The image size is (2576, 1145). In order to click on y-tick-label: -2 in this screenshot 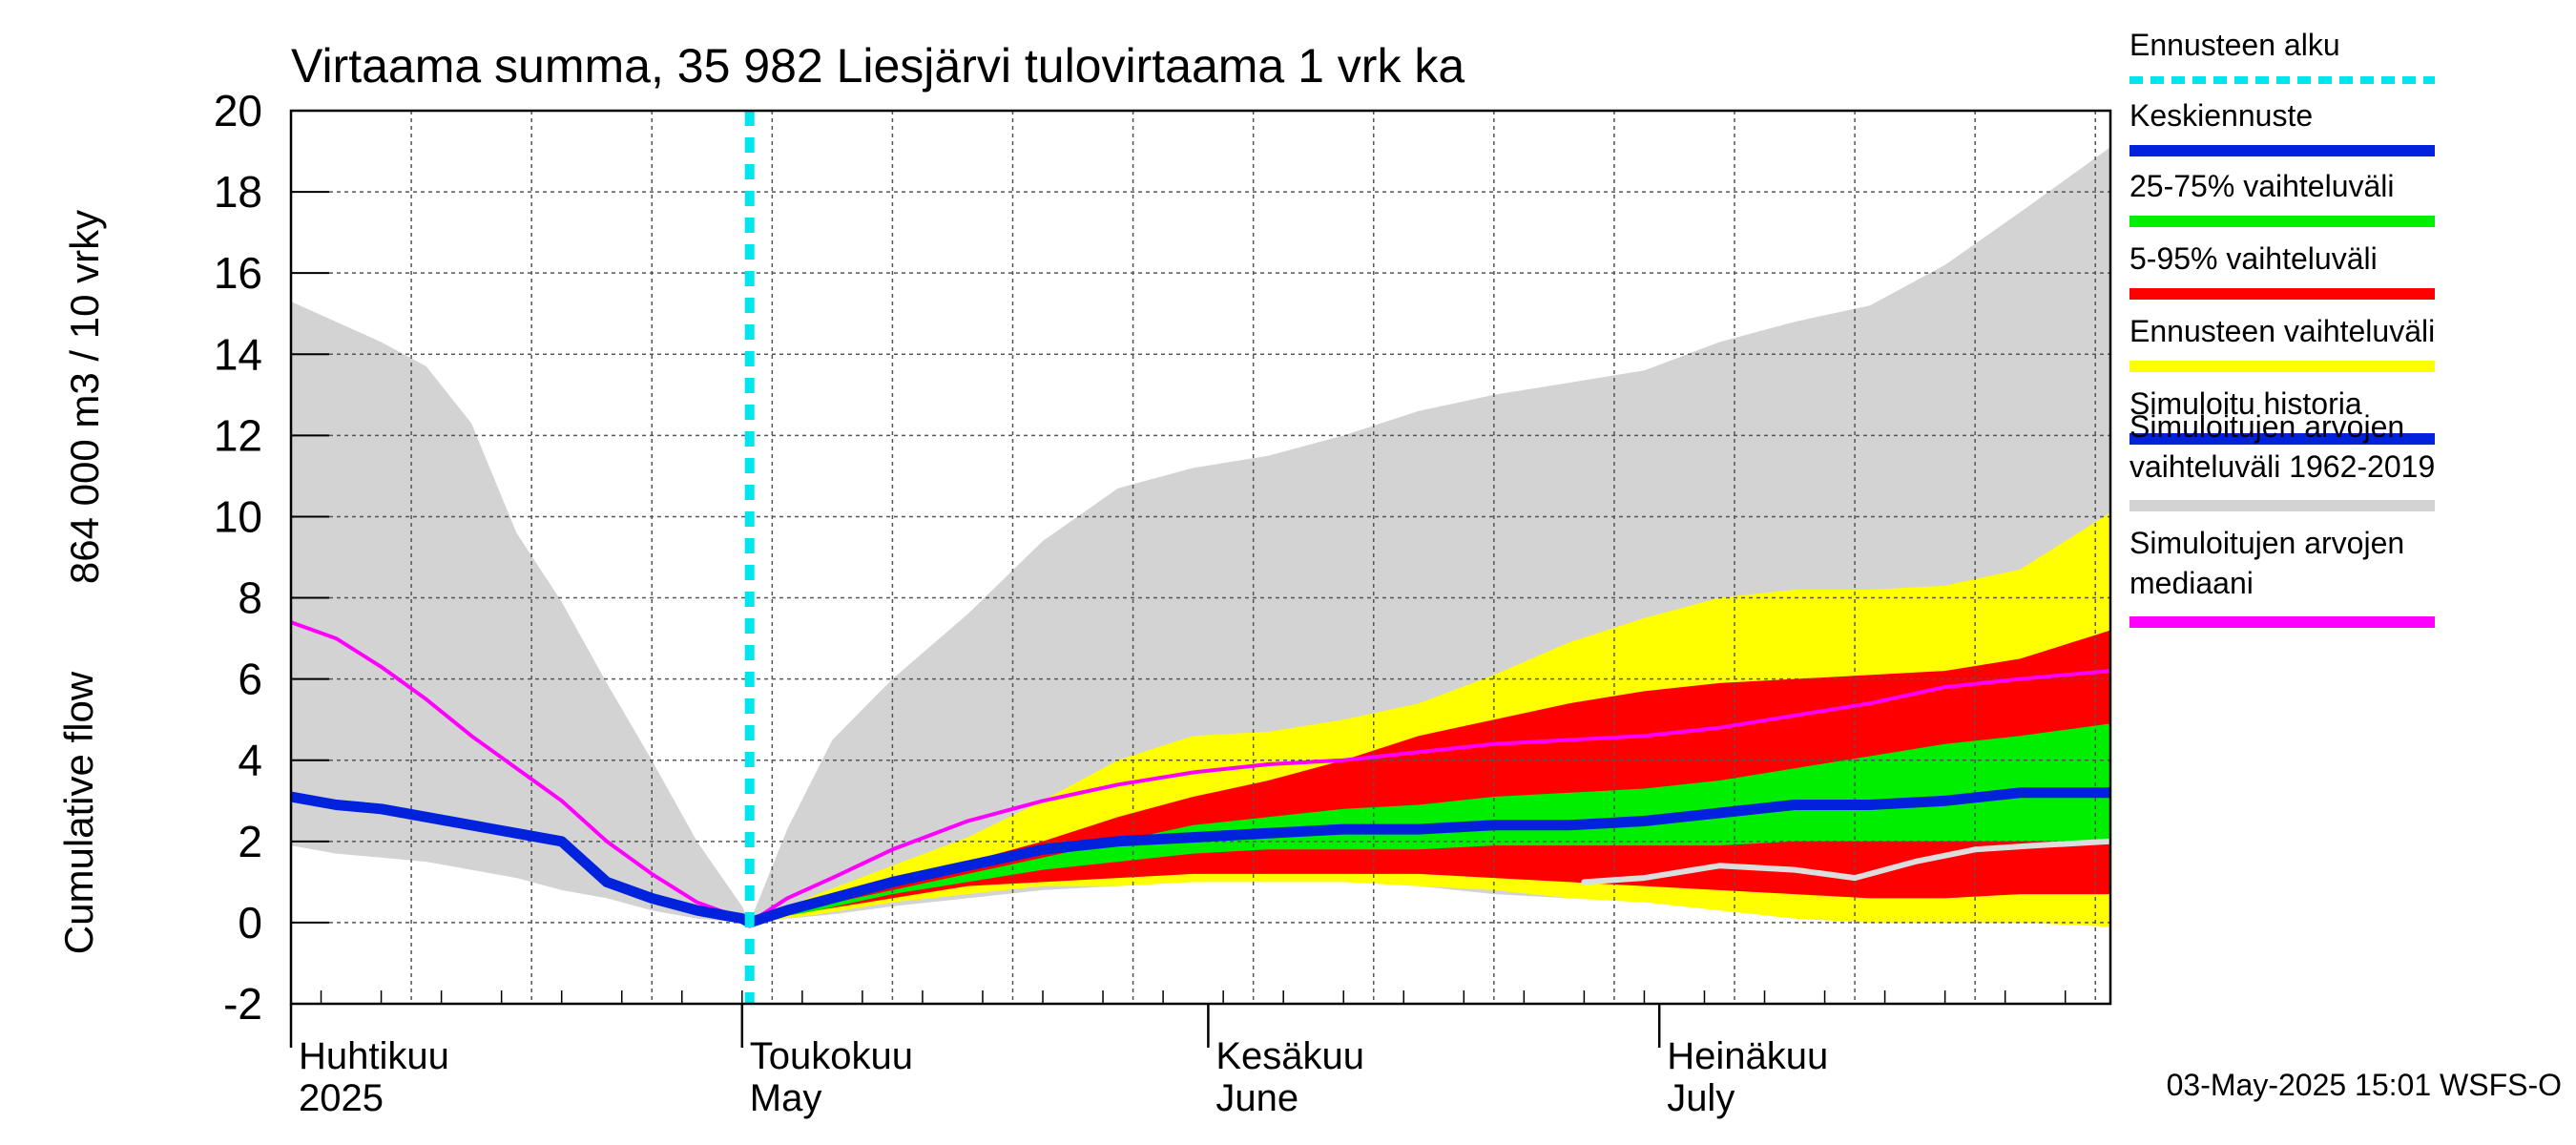, I will do `click(242, 1004)`.